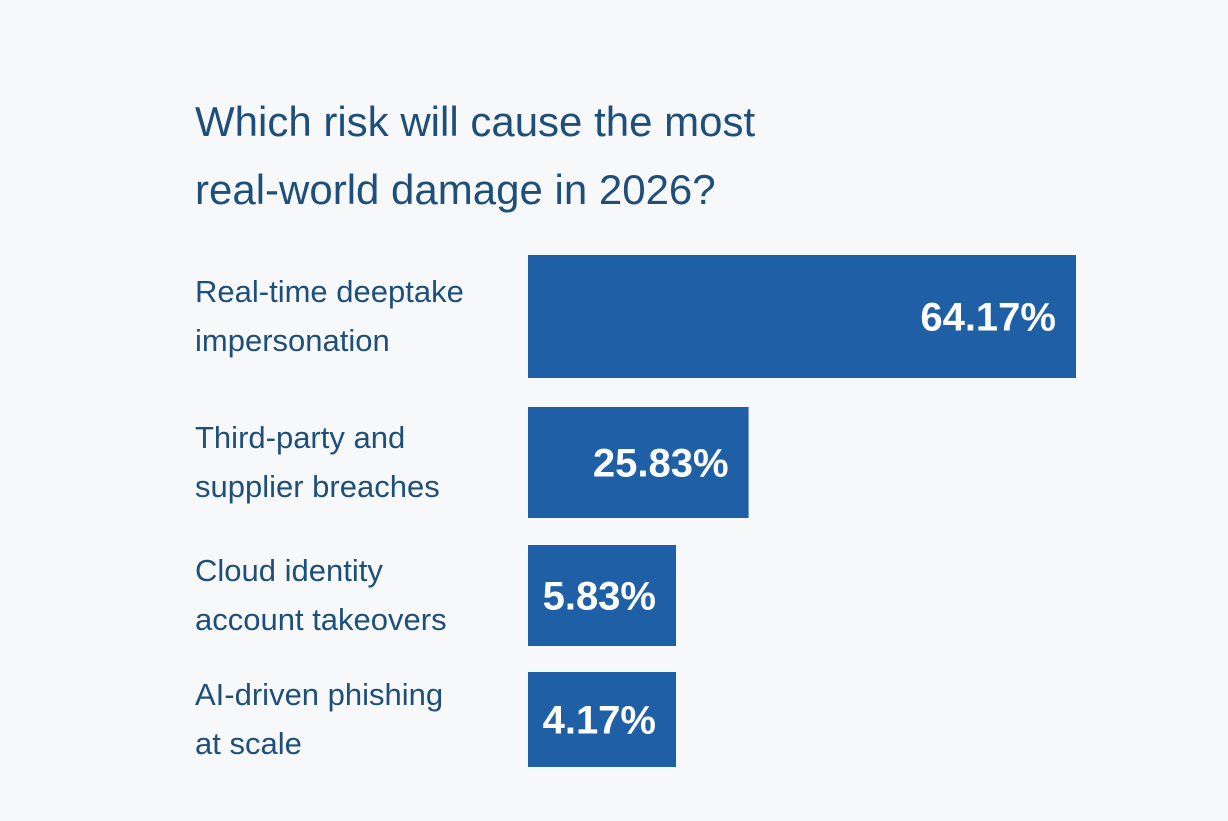  What do you see at coordinates (300, 437) in the screenshot?
I see `category-label-line: Third-party and` at bounding box center [300, 437].